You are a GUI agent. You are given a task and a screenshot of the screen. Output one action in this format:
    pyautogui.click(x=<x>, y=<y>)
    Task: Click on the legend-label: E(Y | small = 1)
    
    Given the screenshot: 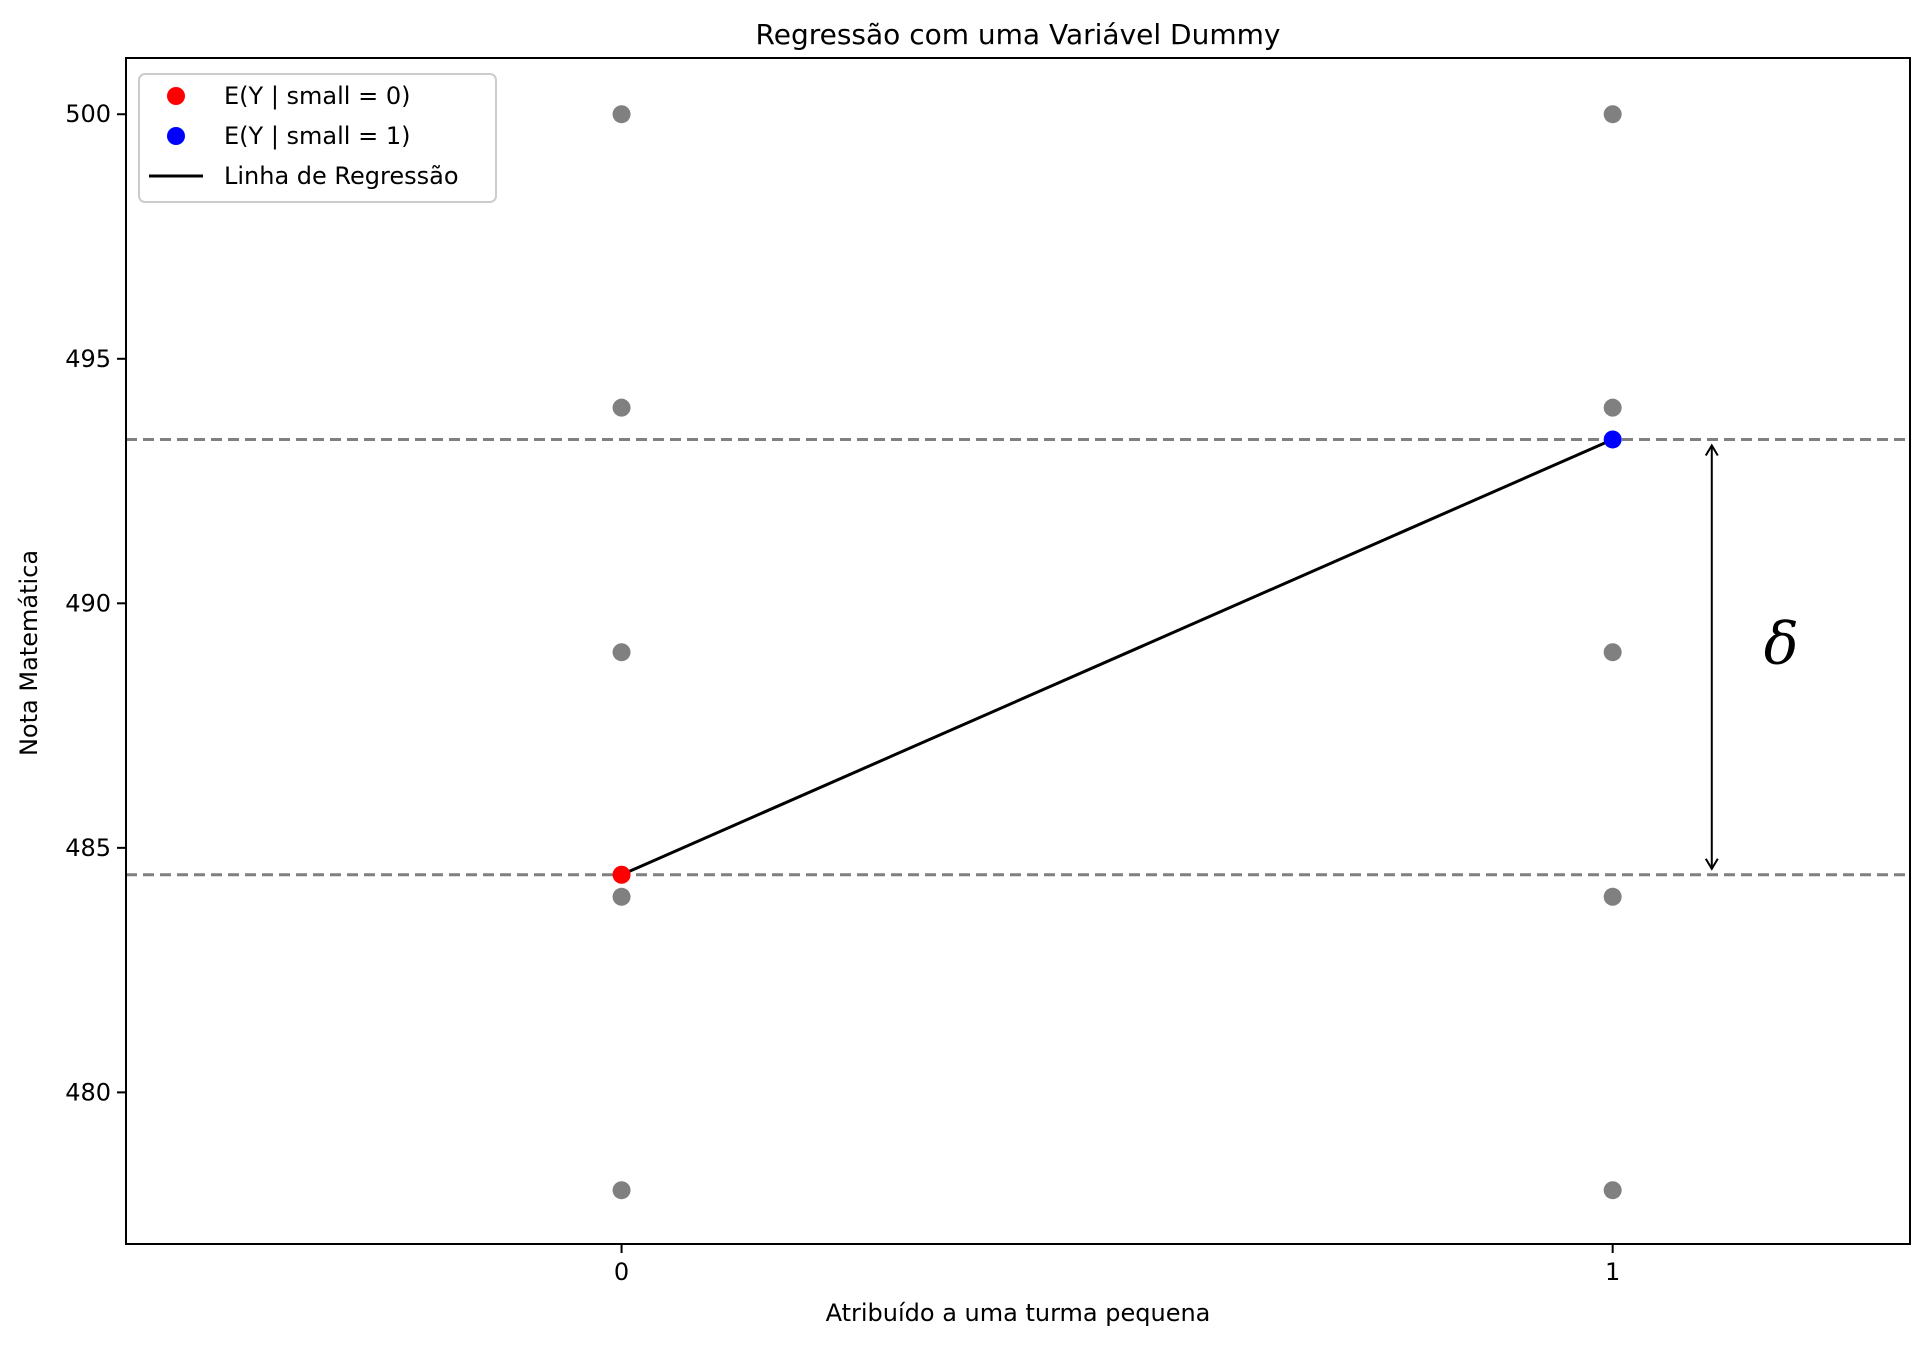 What is the action you would take?
    pyautogui.click(x=317, y=136)
    